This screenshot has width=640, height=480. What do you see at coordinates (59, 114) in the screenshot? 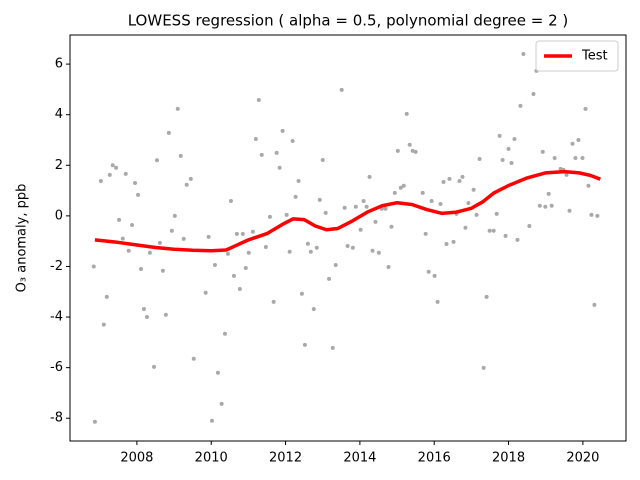
I see `y-tick-label: 4` at bounding box center [59, 114].